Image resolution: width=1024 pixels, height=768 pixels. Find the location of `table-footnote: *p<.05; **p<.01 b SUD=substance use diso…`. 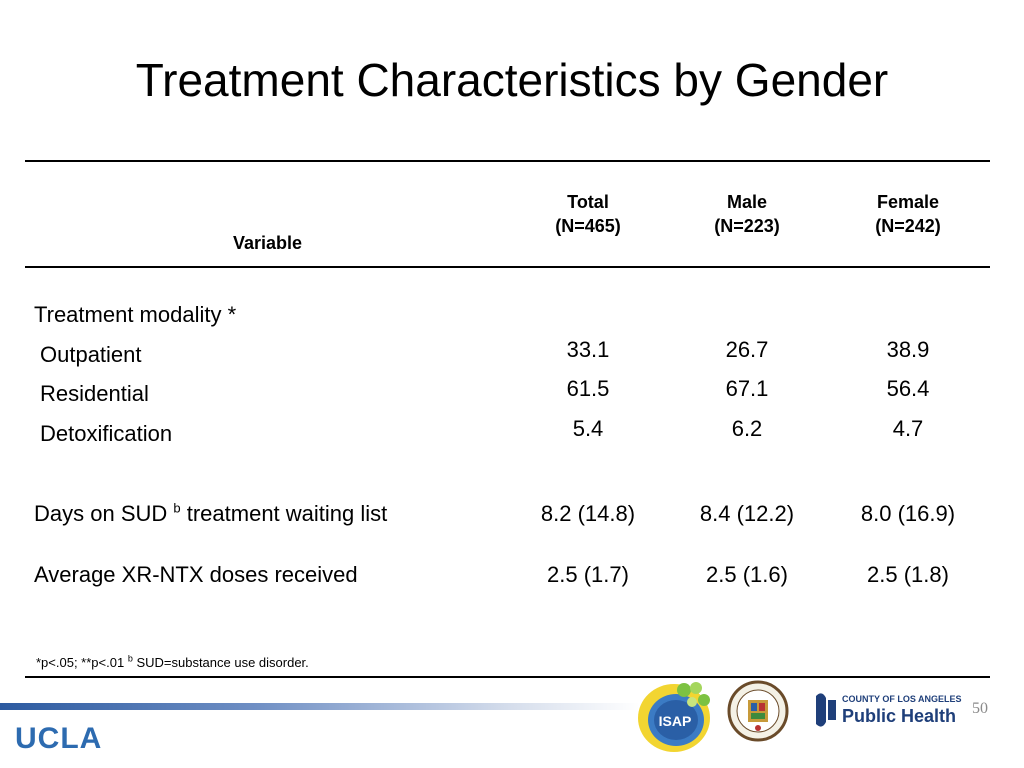

table-footnote: *p<.05; **p<.01 b SUD=substance use diso… is located at coordinates (172, 662).